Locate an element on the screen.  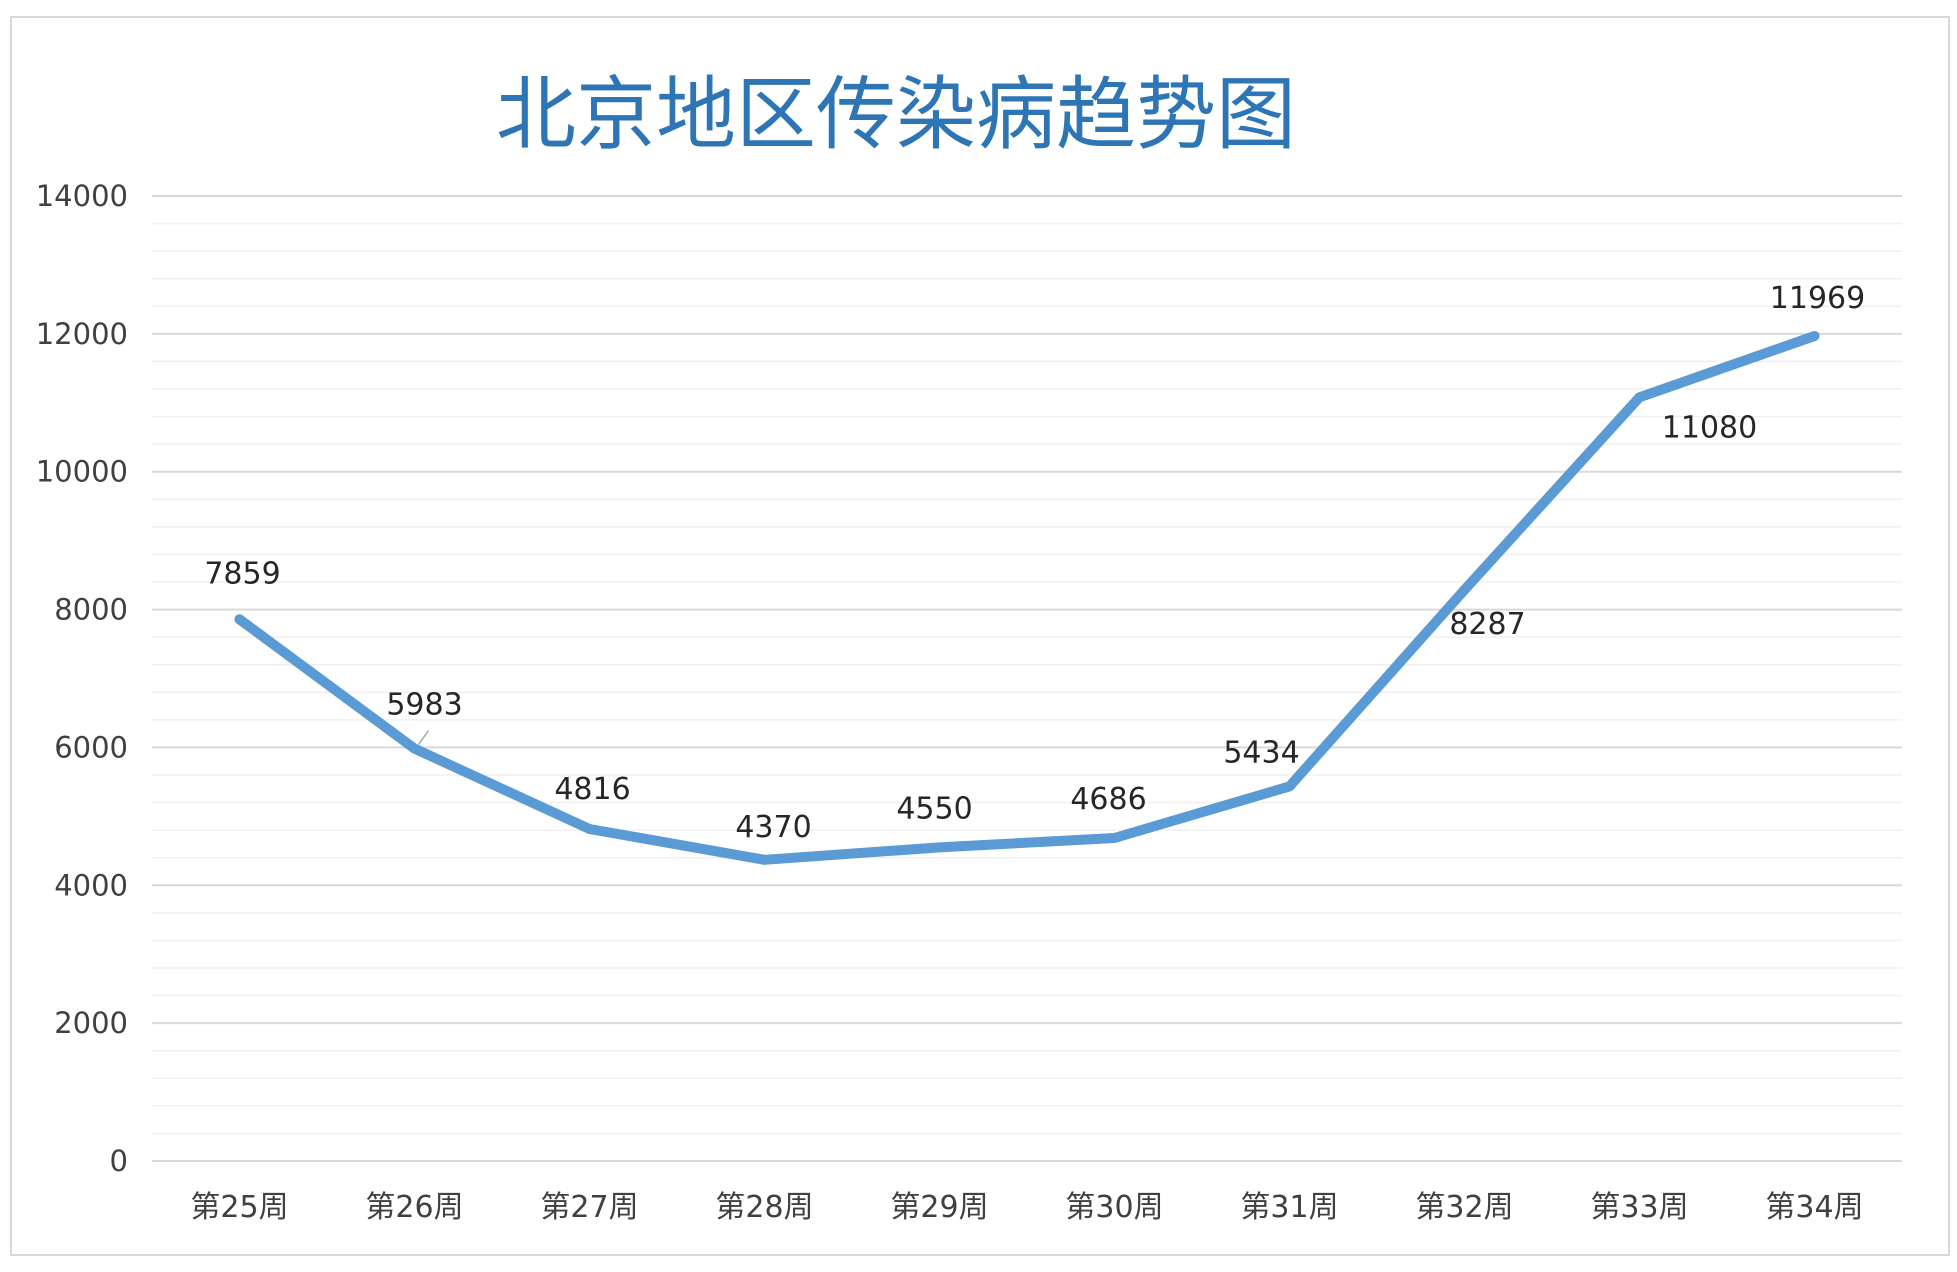
x-category-label: 第26周 is located at coordinates (414, 1207).